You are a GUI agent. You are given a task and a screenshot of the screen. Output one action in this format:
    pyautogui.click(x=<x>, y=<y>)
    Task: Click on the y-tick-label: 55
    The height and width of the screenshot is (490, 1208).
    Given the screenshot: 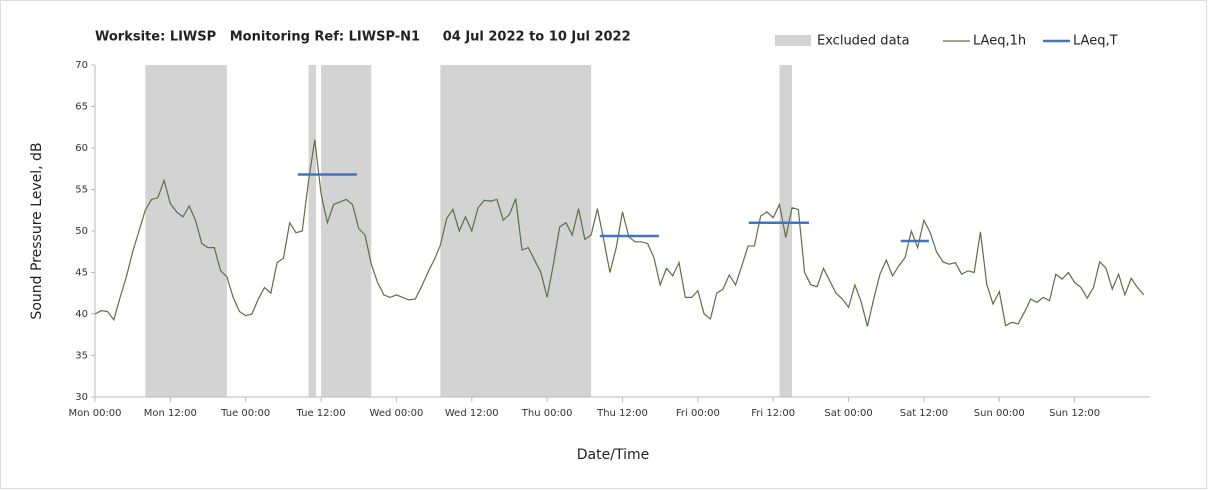 What is the action you would take?
    pyautogui.click(x=81, y=190)
    